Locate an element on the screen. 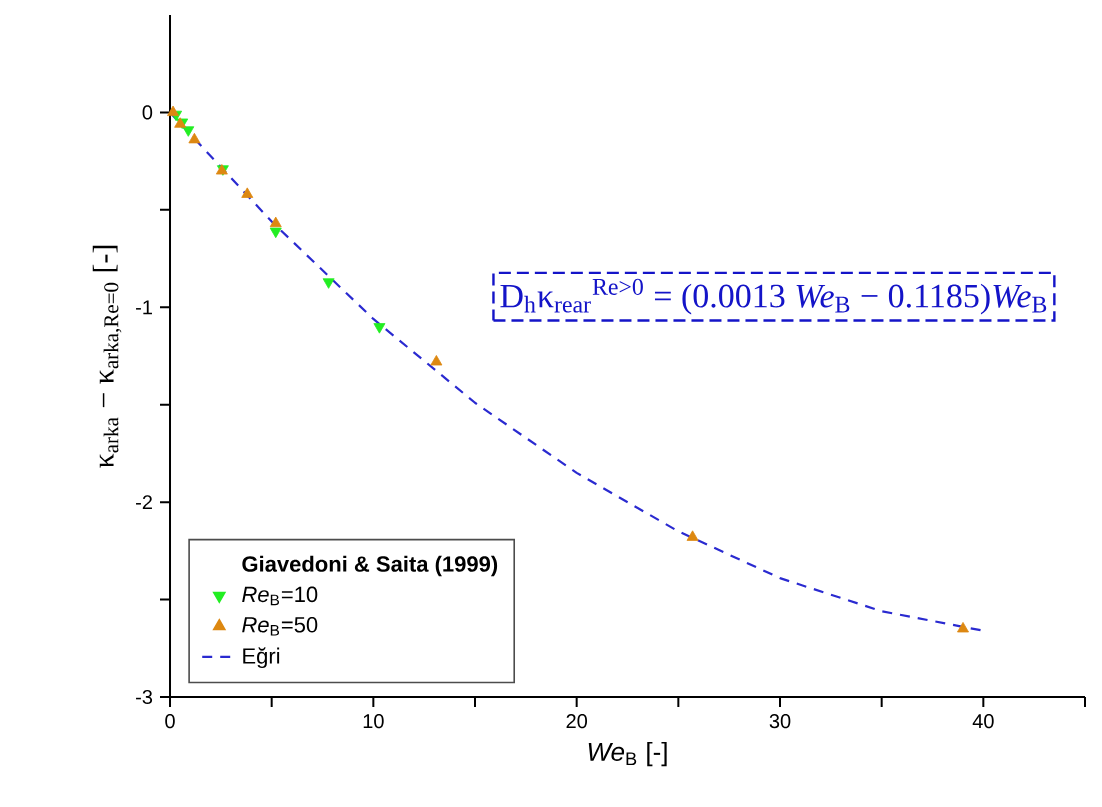 This screenshot has height=807, width=1102. x-tick-label: 0 is located at coordinates (170, 721).